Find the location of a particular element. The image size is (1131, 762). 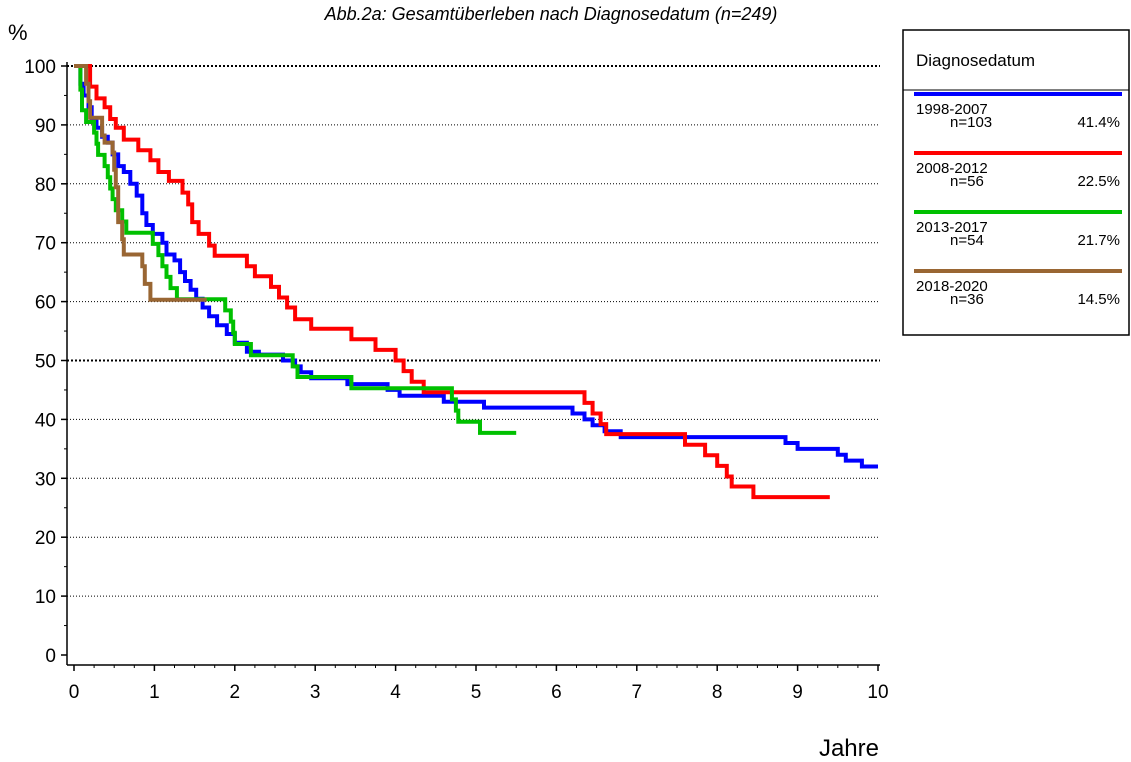

y-tick-label: 100 is located at coordinates (40, 67).